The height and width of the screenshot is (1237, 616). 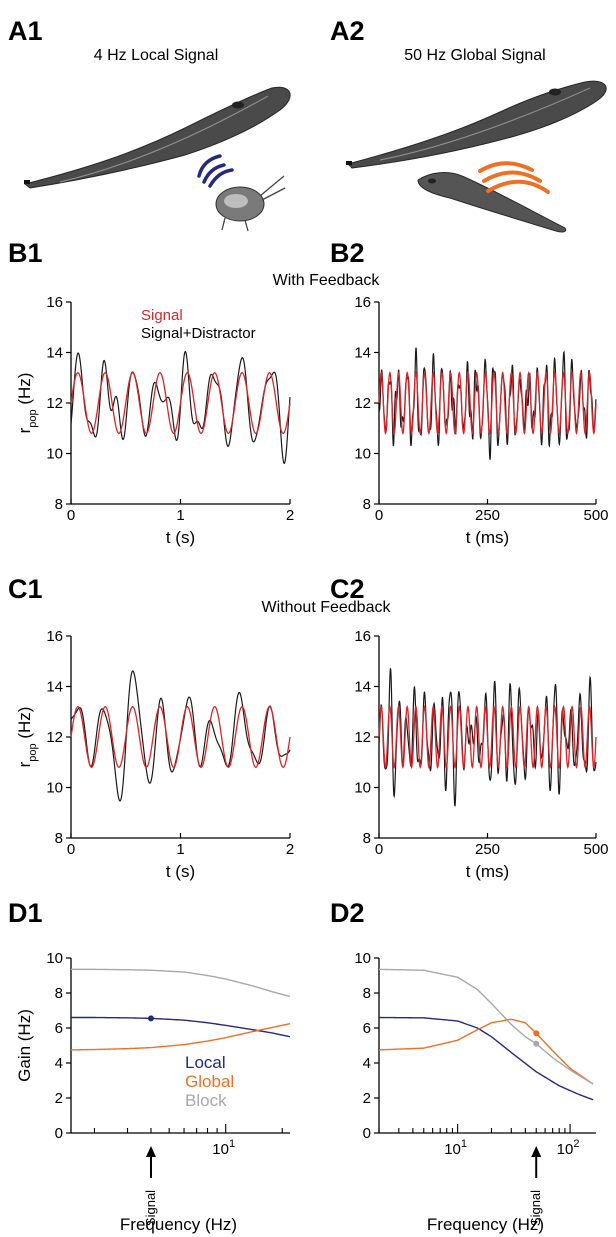 I want to click on panel-label-b2: B2, so click(x=347, y=253).